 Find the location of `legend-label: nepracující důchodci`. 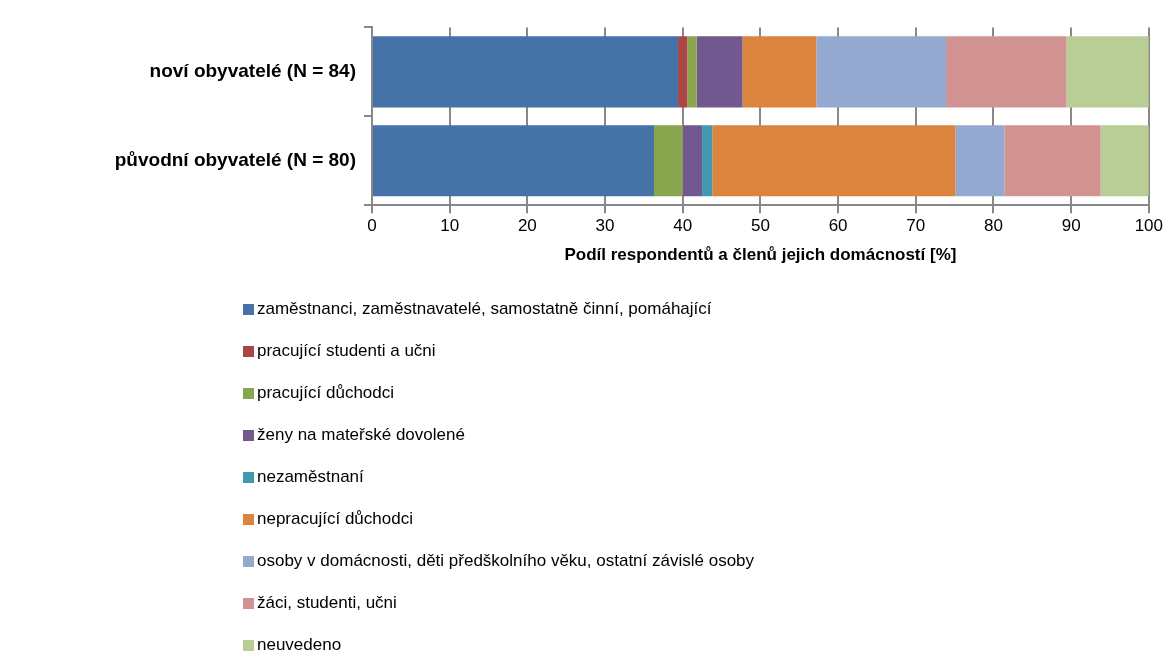

legend-label: nepracující důchodci is located at coordinates (335, 519).